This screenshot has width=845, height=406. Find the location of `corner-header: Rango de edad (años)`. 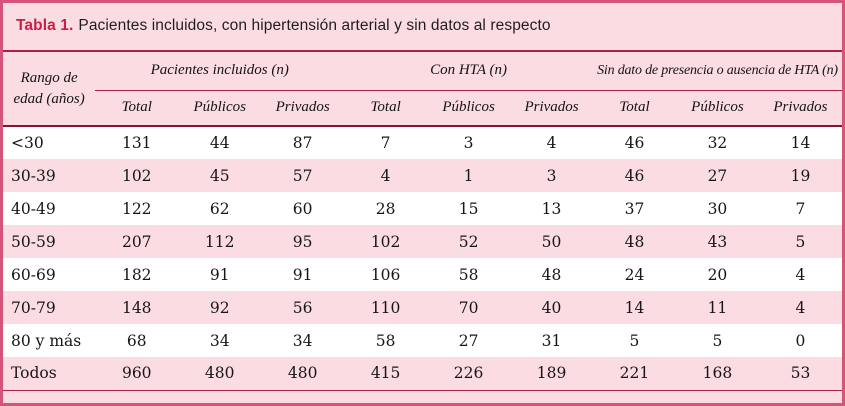

corner-header: Rango de edad (años) is located at coordinates (49, 89).